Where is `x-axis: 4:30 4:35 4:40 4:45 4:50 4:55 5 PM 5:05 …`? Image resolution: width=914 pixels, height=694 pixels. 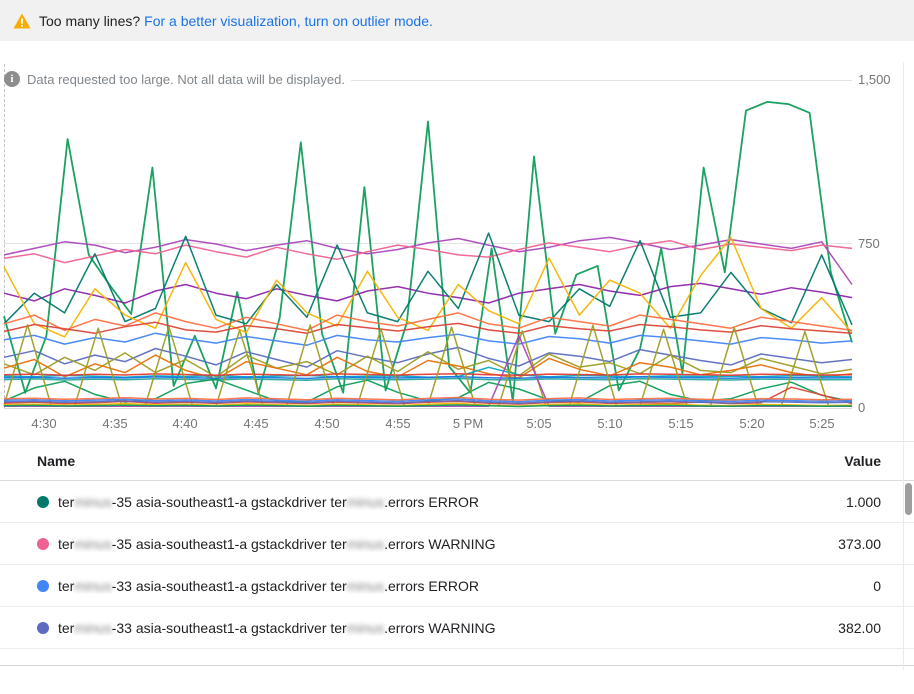 x-axis: 4:30 4:35 4:40 4:45 4:50 4:55 5 PM 5:05 … is located at coordinates (428, 424).